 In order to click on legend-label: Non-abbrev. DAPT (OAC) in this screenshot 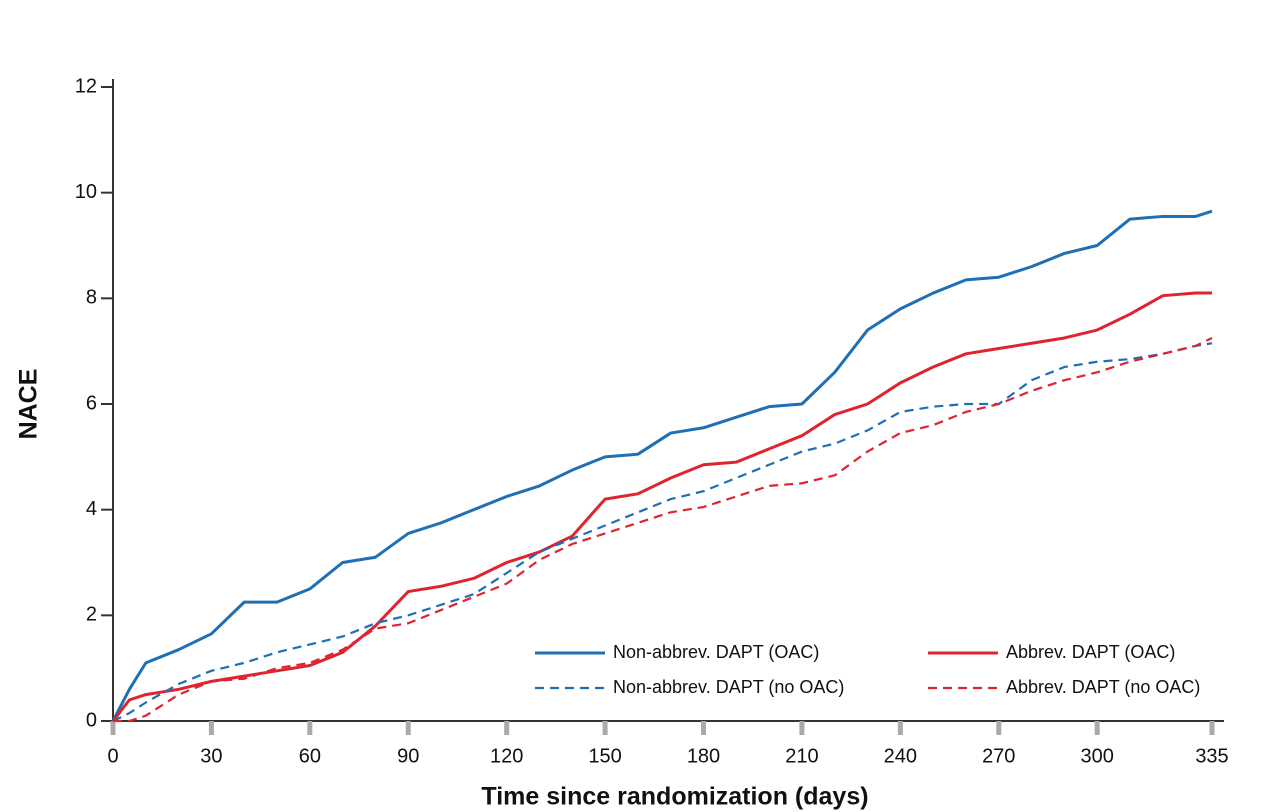, I will do `click(716, 652)`.